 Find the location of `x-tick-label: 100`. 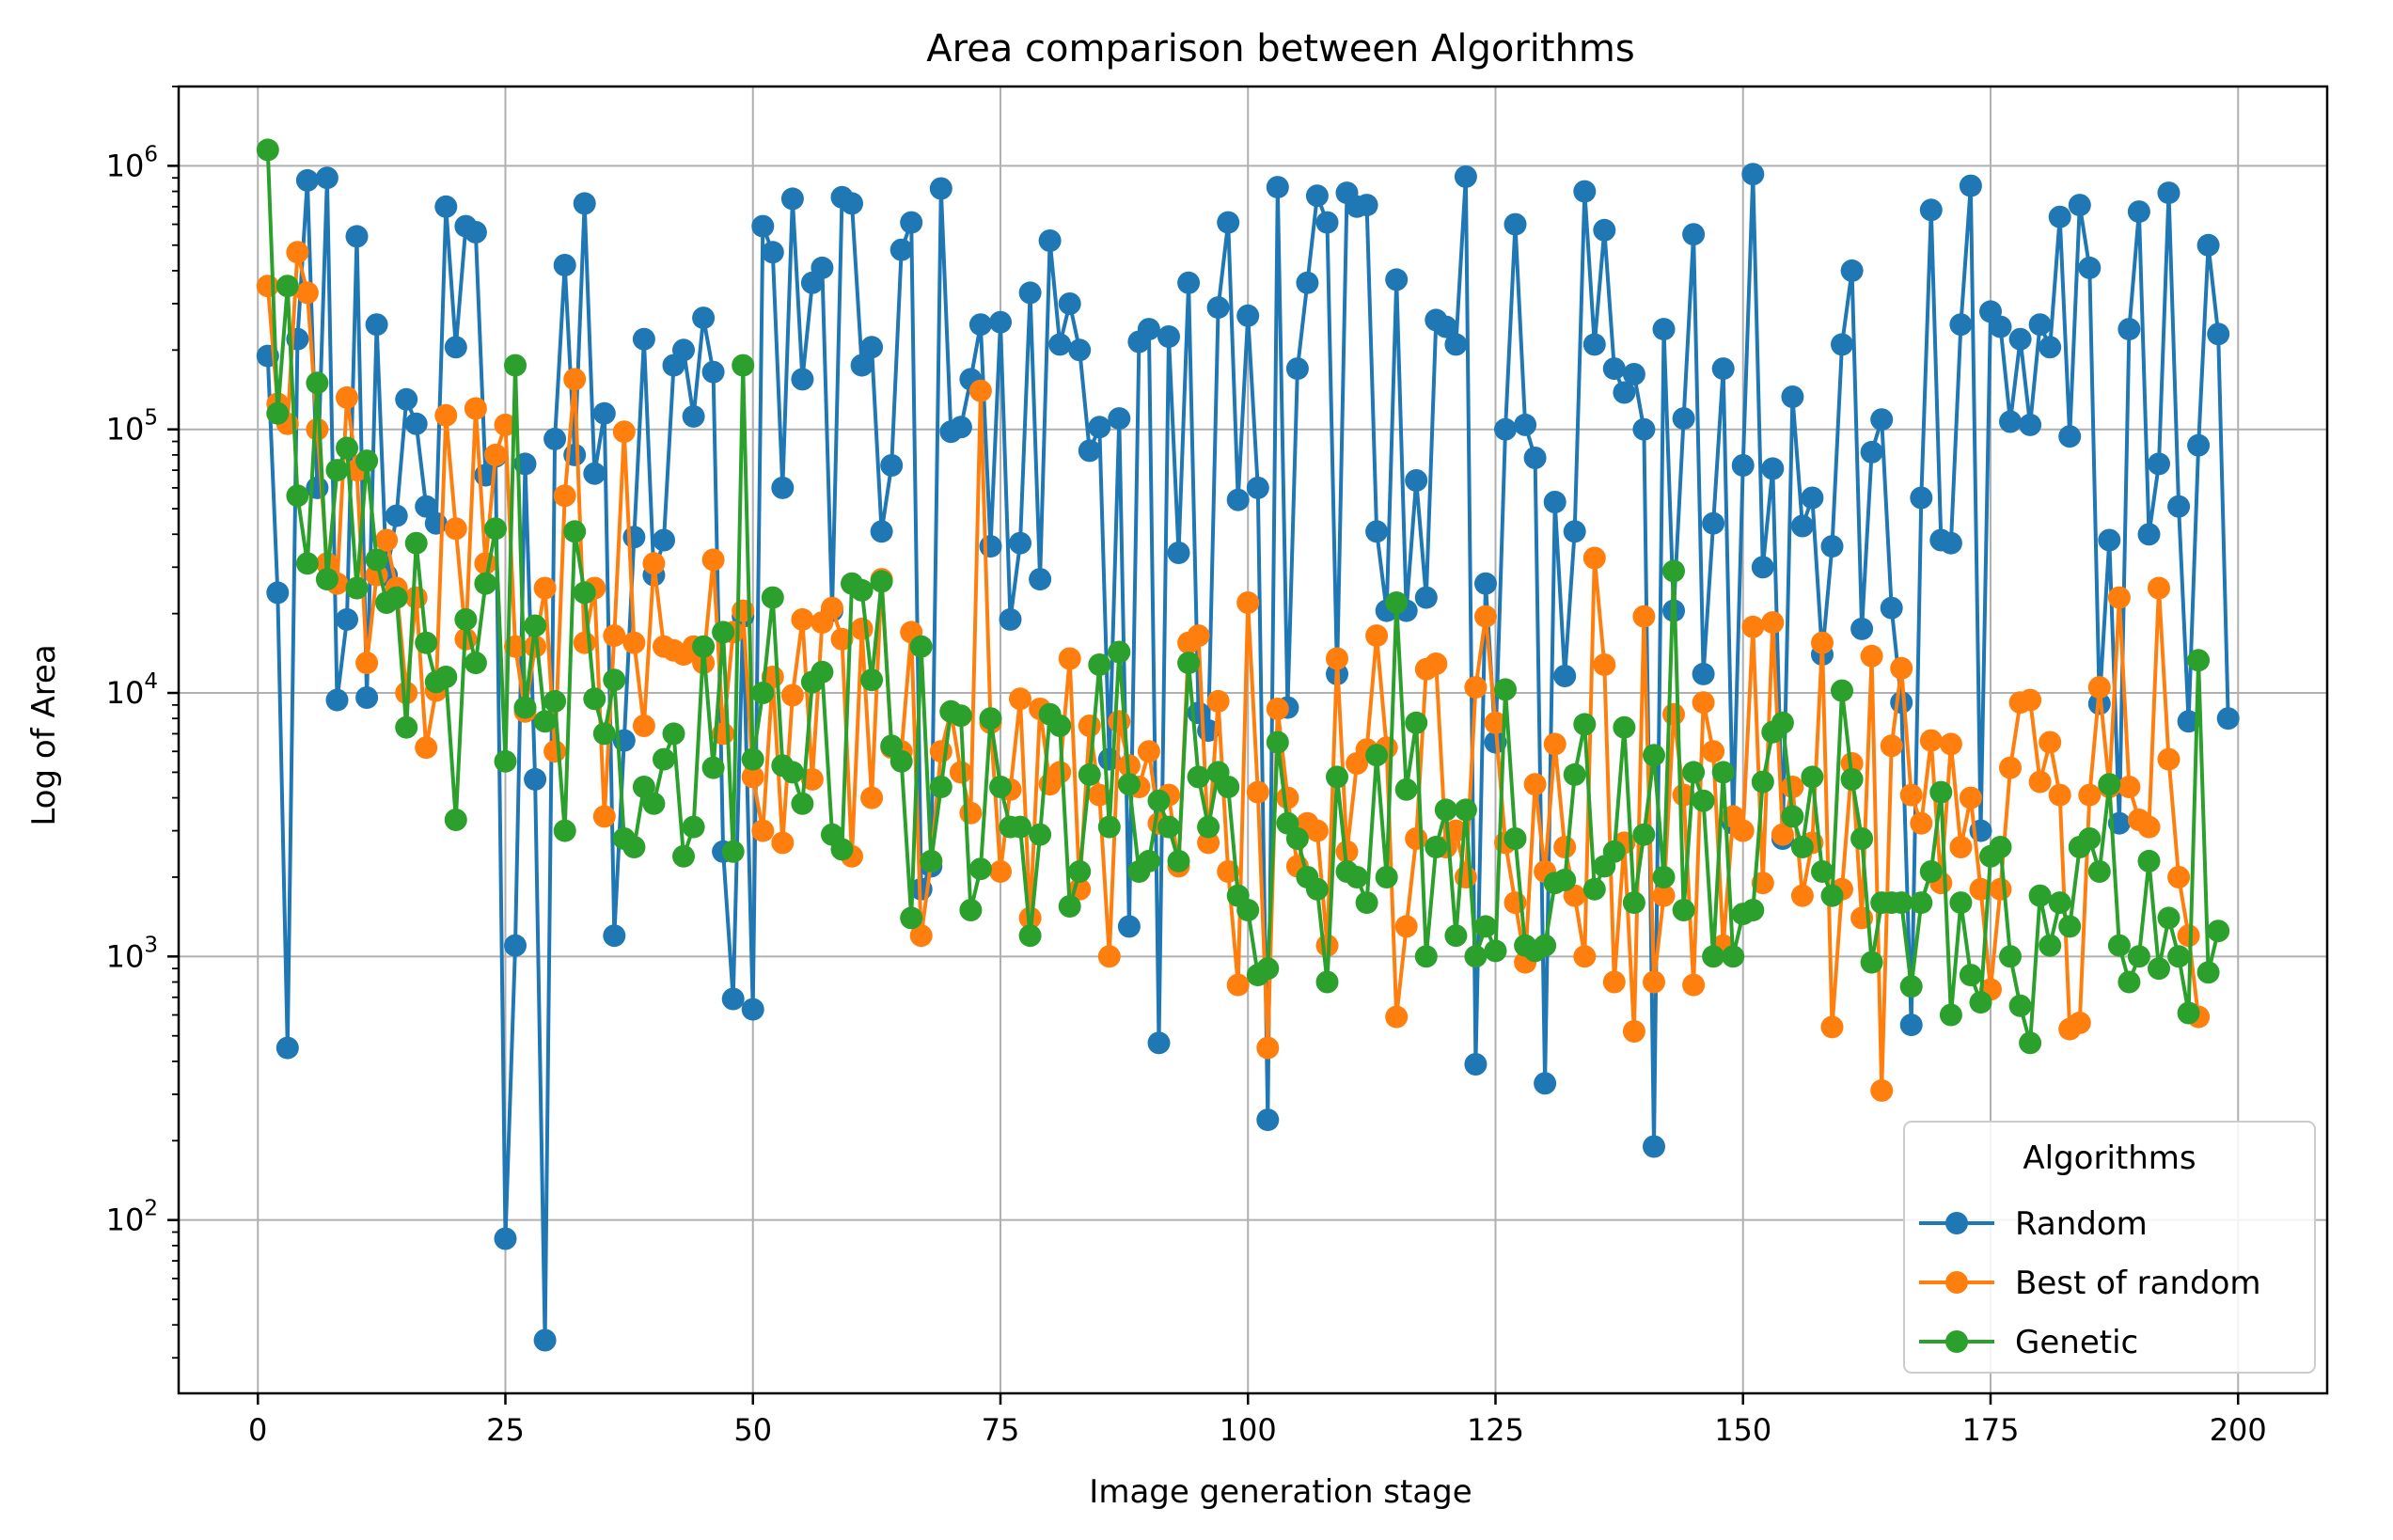

x-tick-label: 100 is located at coordinates (1248, 1430).